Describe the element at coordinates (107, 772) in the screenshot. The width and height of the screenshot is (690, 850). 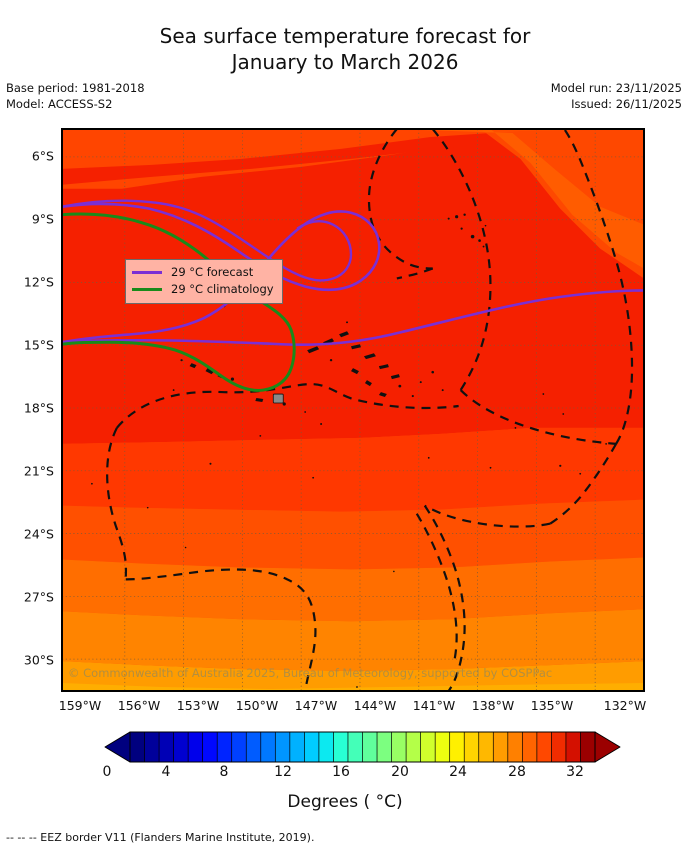
I see `cb-tick-0: 0` at that location.